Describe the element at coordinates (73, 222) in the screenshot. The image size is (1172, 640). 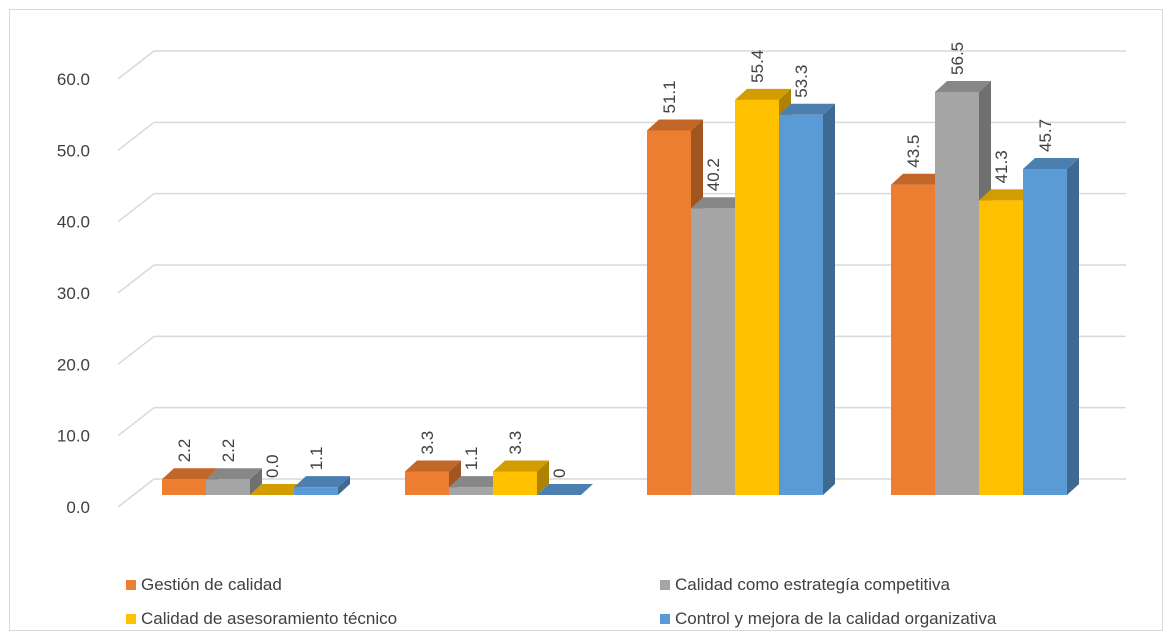
I see `y-tick-label: 40.0` at that location.